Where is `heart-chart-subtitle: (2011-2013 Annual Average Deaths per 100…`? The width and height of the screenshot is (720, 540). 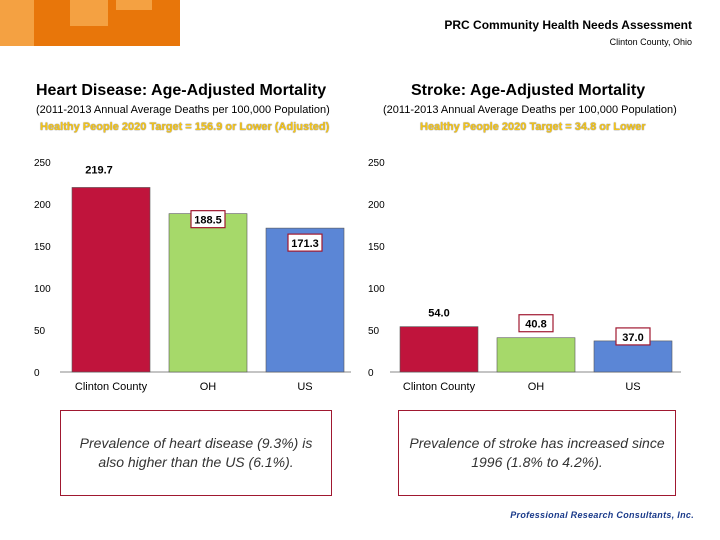 heart-chart-subtitle: (2011-2013 Annual Average Deaths per 100… is located at coordinates (183, 110).